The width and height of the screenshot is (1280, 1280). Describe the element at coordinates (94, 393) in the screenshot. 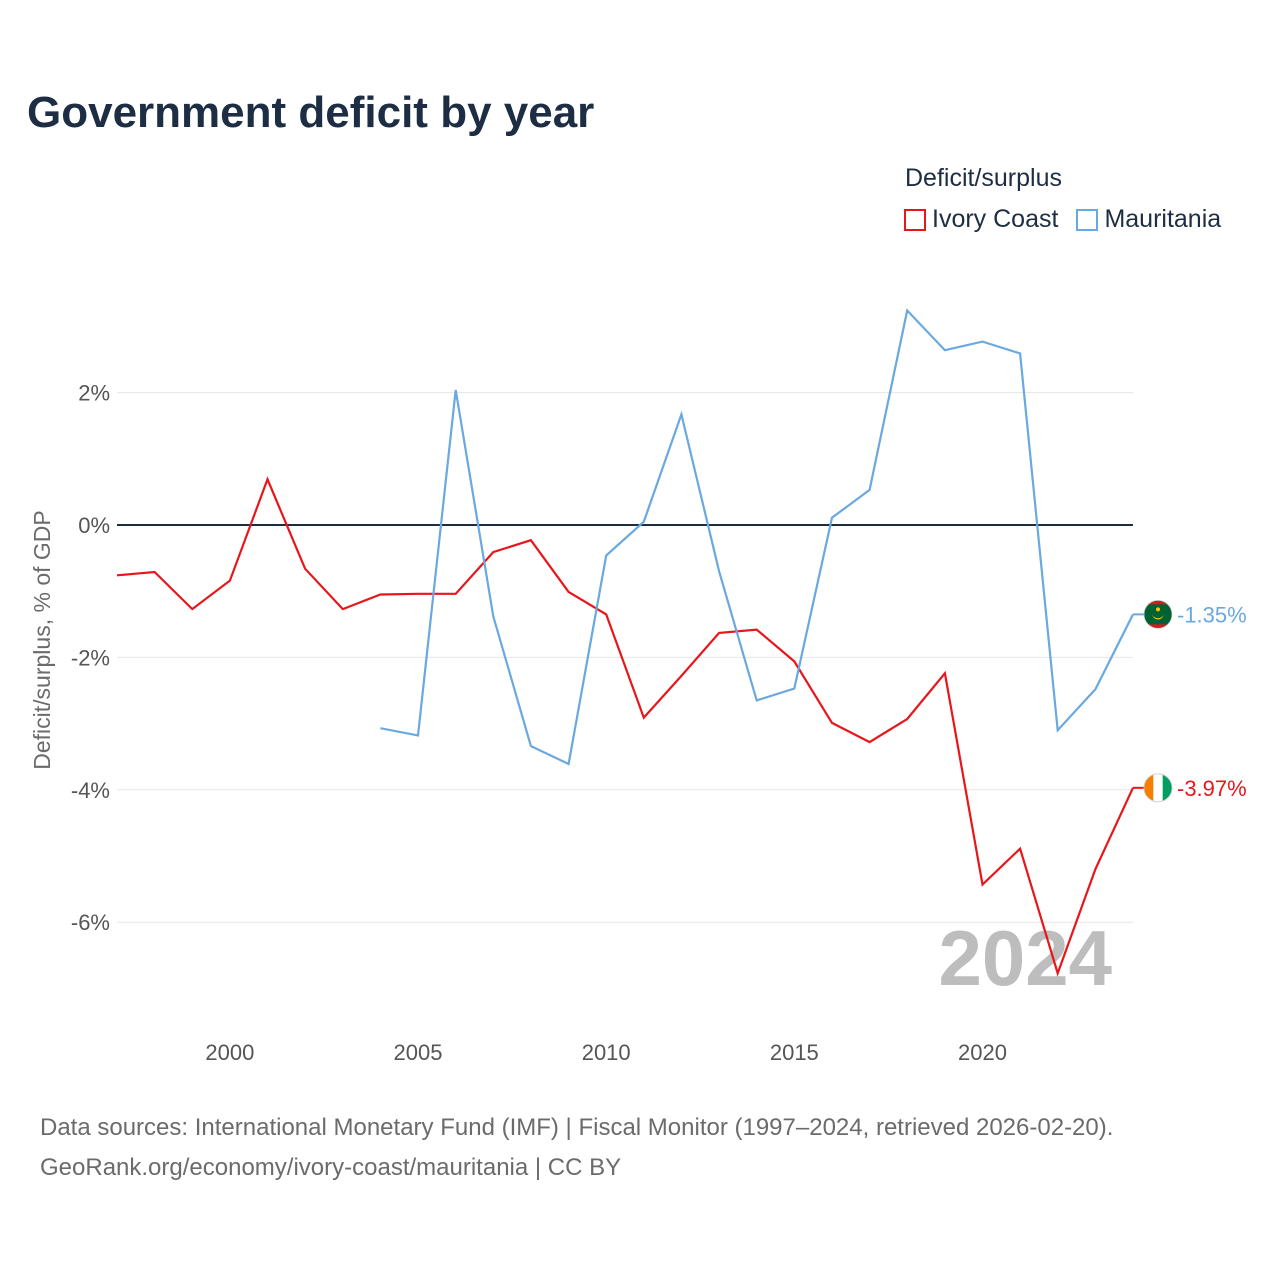

I see `y-tick-label: 2%` at that location.